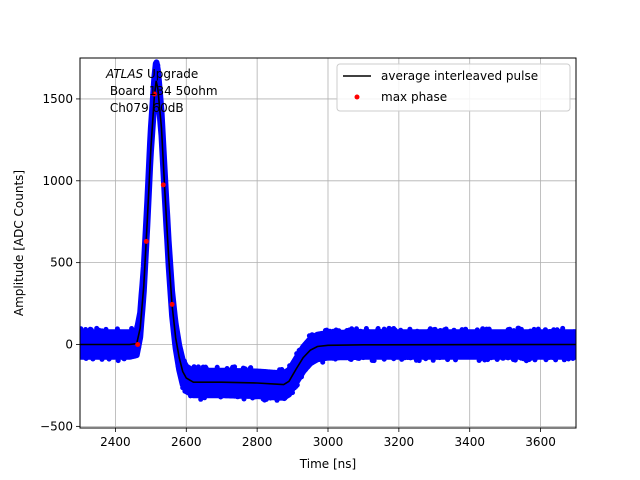 Image resolution: width=640 pixels, height=480 pixels. What do you see at coordinates (162, 91) in the screenshot?
I see `annotation-board: Board 134 50ohm` at bounding box center [162, 91].